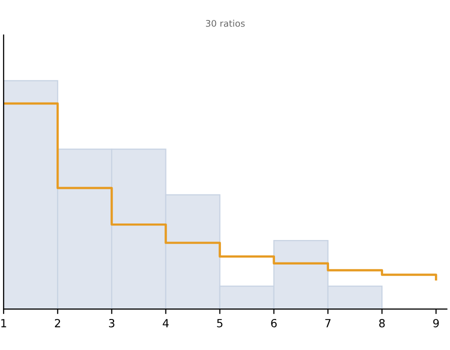 Image resolution: width=450 pixels, height=350 pixels. I want to click on x-tick-label: 5, so click(219, 323).